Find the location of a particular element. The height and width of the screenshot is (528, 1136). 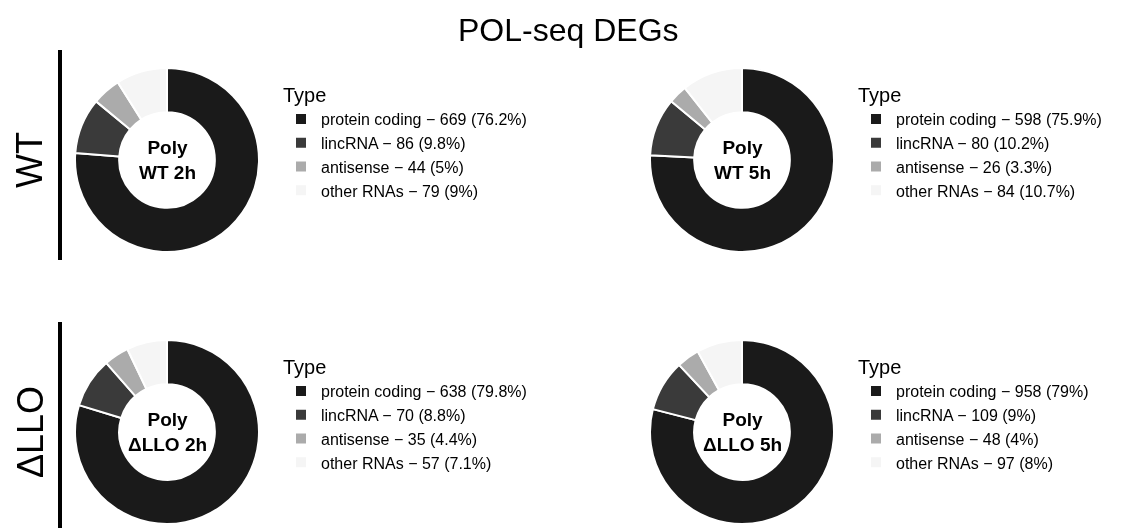

legend-label: antisense − 48 (4%) is located at coordinates (967, 439).